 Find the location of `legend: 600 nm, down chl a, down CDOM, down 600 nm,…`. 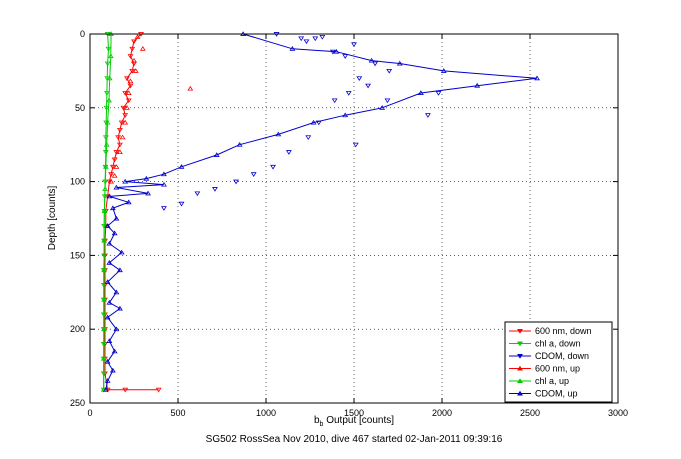

legend: 600 nm, down chl a, down CDOM, down 600 nm,… is located at coordinates (558, 362).